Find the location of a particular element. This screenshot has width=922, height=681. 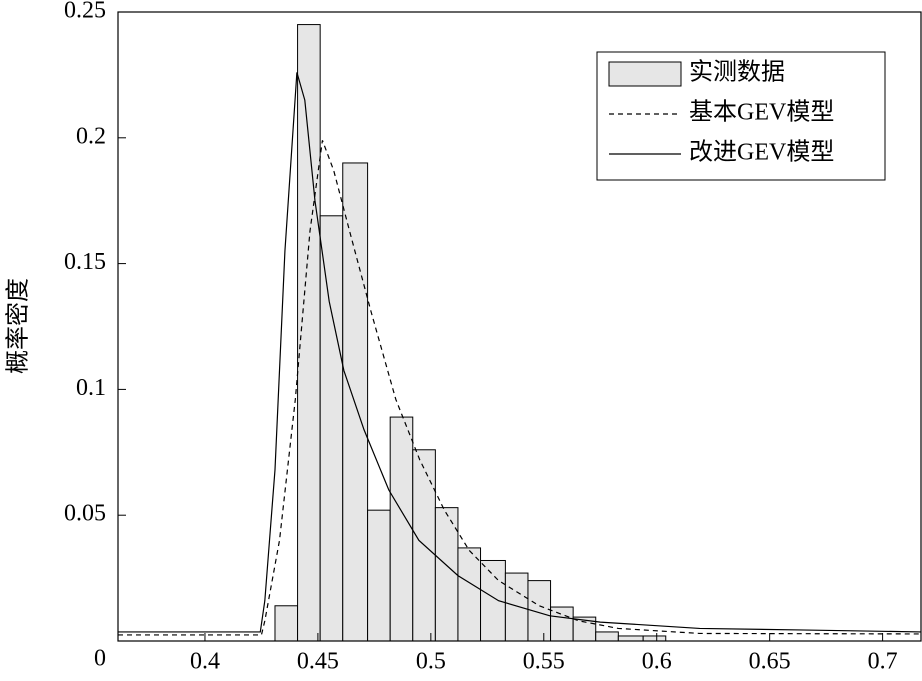

x-tick-label: 0.65 is located at coordinates (770, 662).